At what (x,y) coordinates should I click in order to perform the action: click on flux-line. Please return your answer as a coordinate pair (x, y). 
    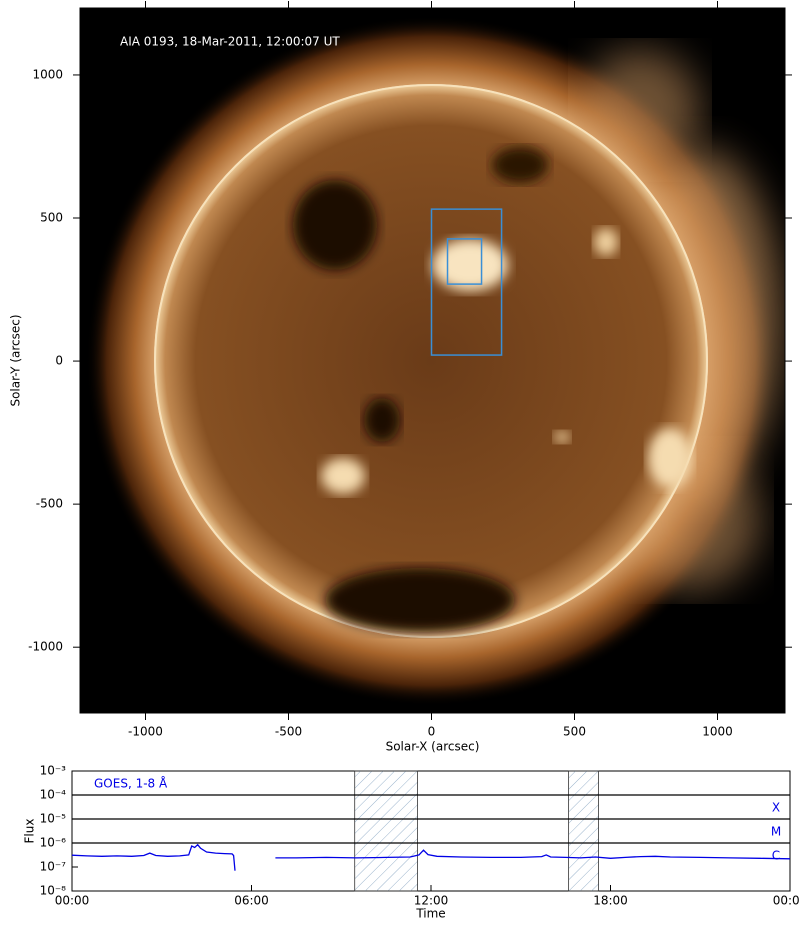
    Looking at the image, I should click on (431, 857).